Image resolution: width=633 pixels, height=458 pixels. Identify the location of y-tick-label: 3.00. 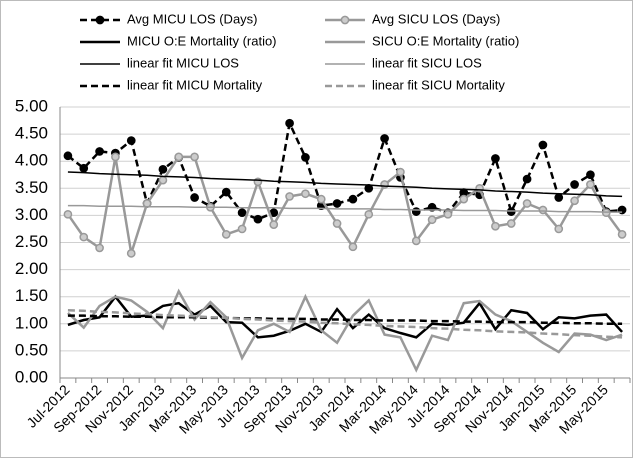
(31, 214).